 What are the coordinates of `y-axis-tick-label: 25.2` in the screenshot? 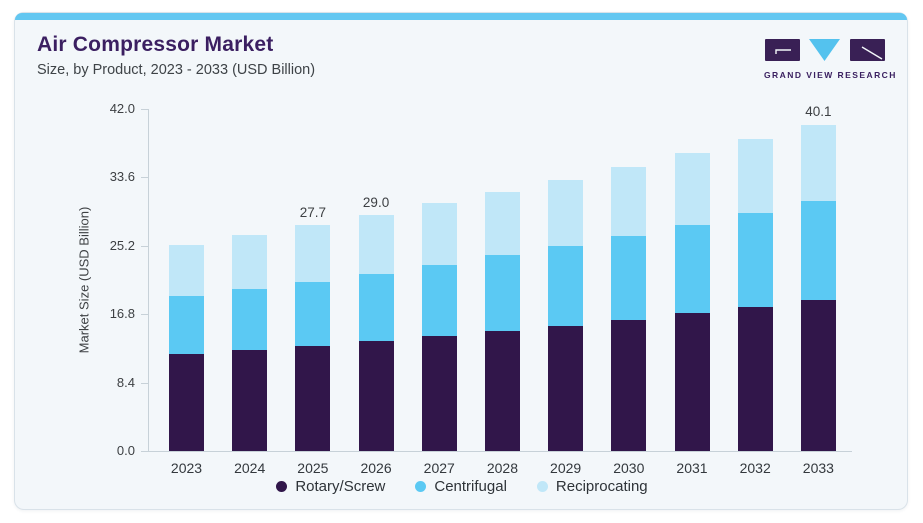 It's located at (122, 245).